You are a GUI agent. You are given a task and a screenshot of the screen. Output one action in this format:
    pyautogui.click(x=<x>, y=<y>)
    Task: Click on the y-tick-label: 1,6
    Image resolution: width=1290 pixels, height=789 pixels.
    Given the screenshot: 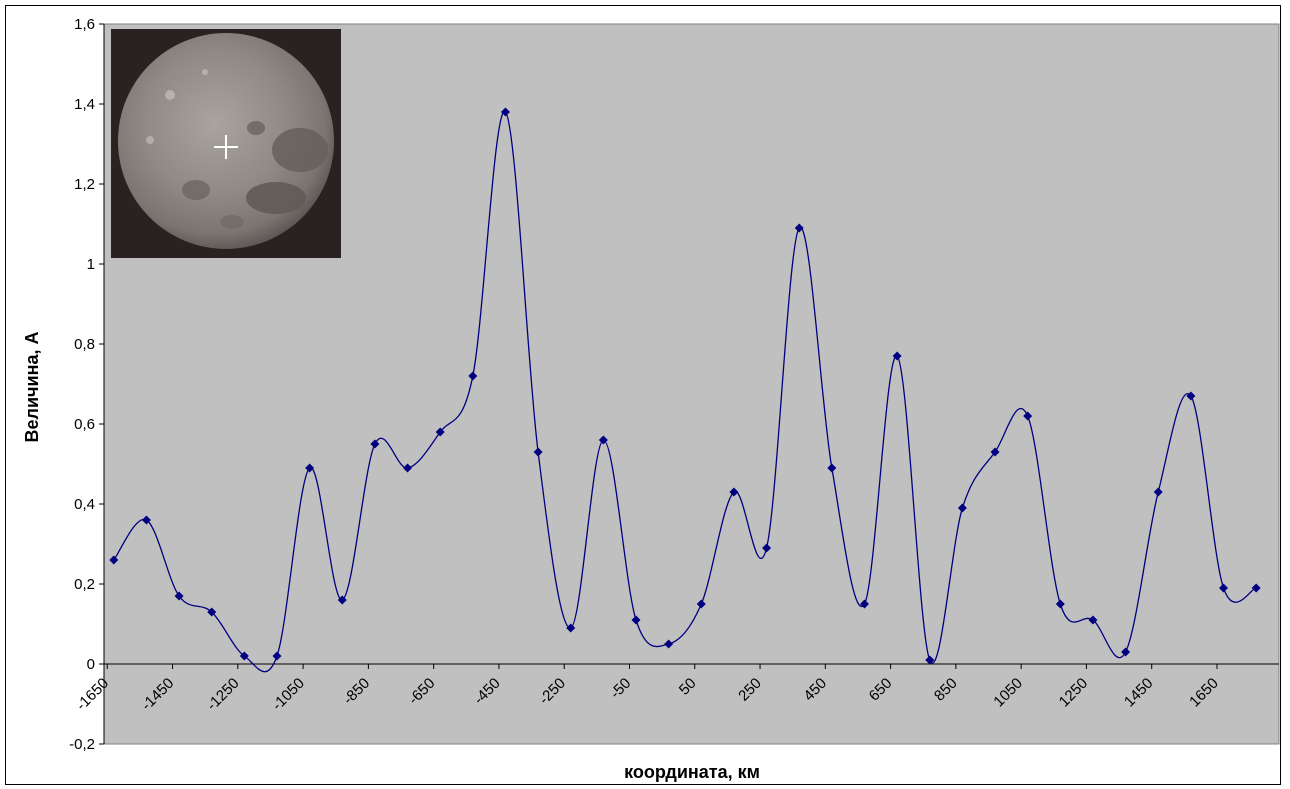 What is the action you would take?
    pyautogui.click(x=84, y=24)
    